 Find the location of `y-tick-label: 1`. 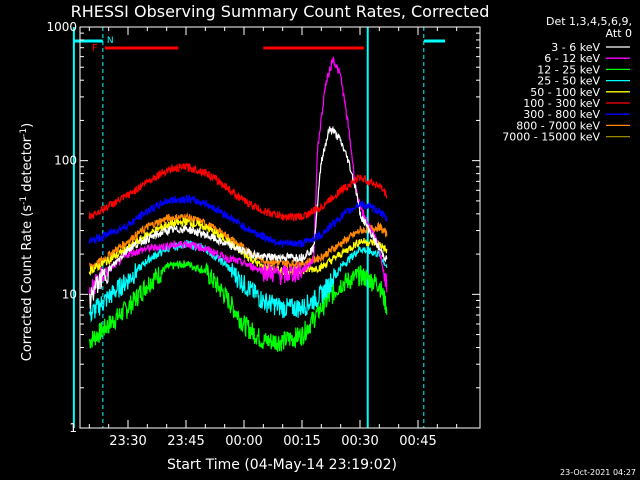

y-tick-label: 1 is located at coordinates (73, 428).